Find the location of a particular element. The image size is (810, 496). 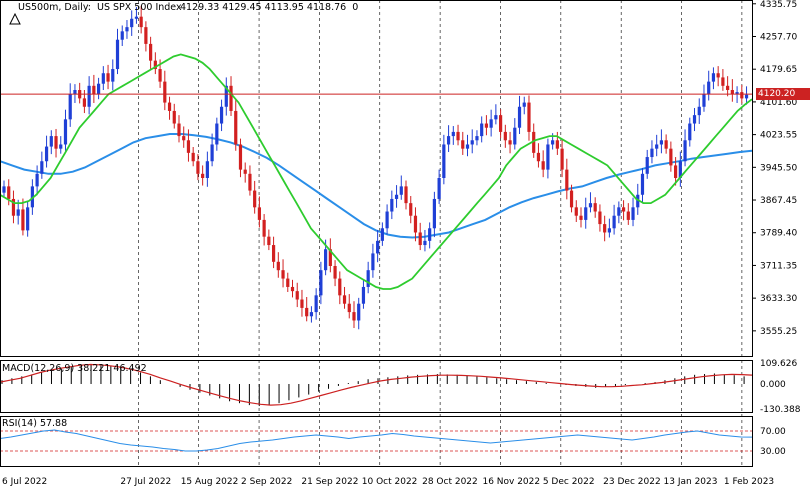

date-label: 1 Feb 2023 is located at coordinates (749, 482).